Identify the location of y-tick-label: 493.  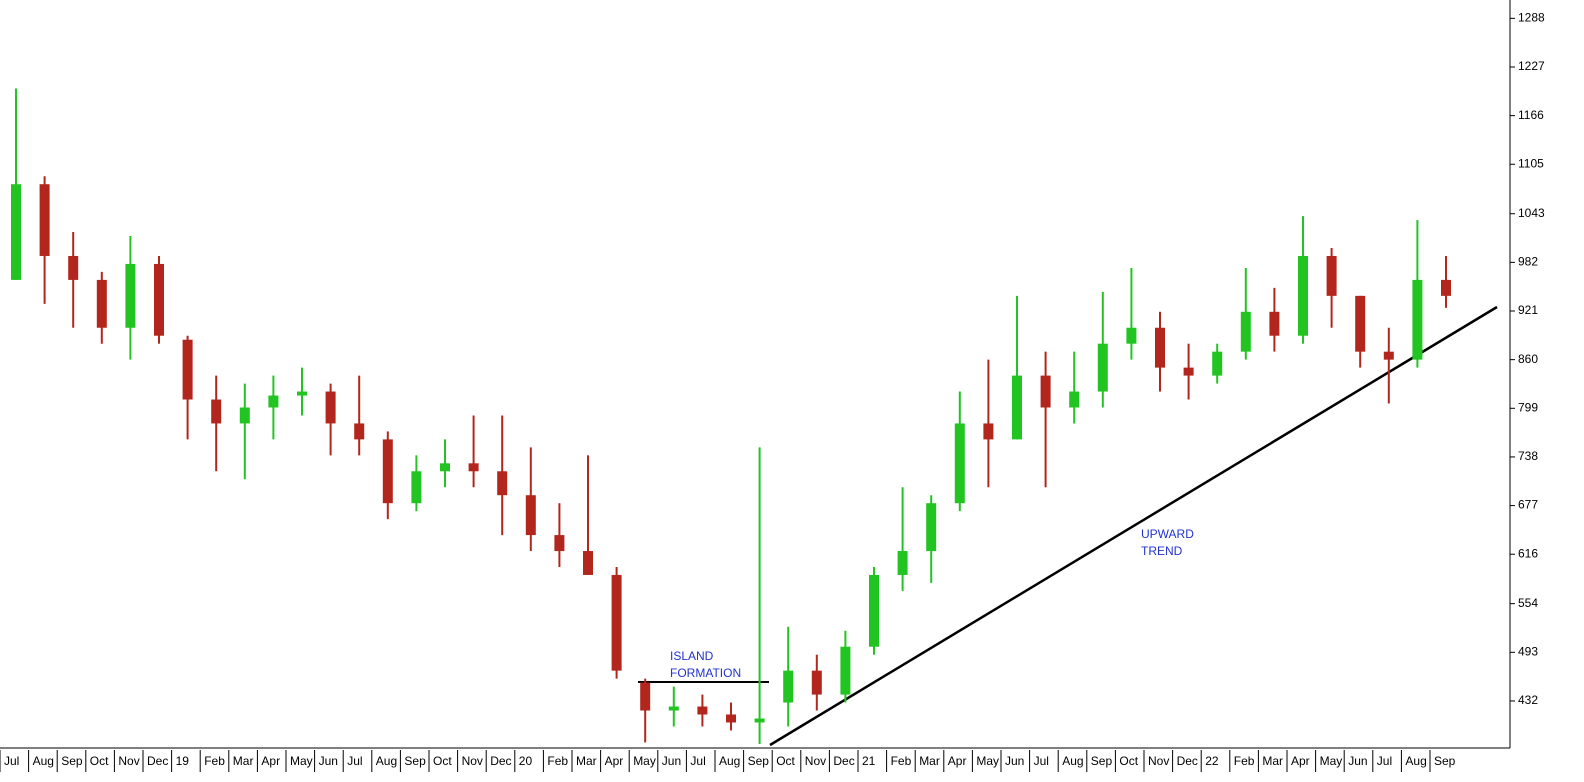
(1528, 651).